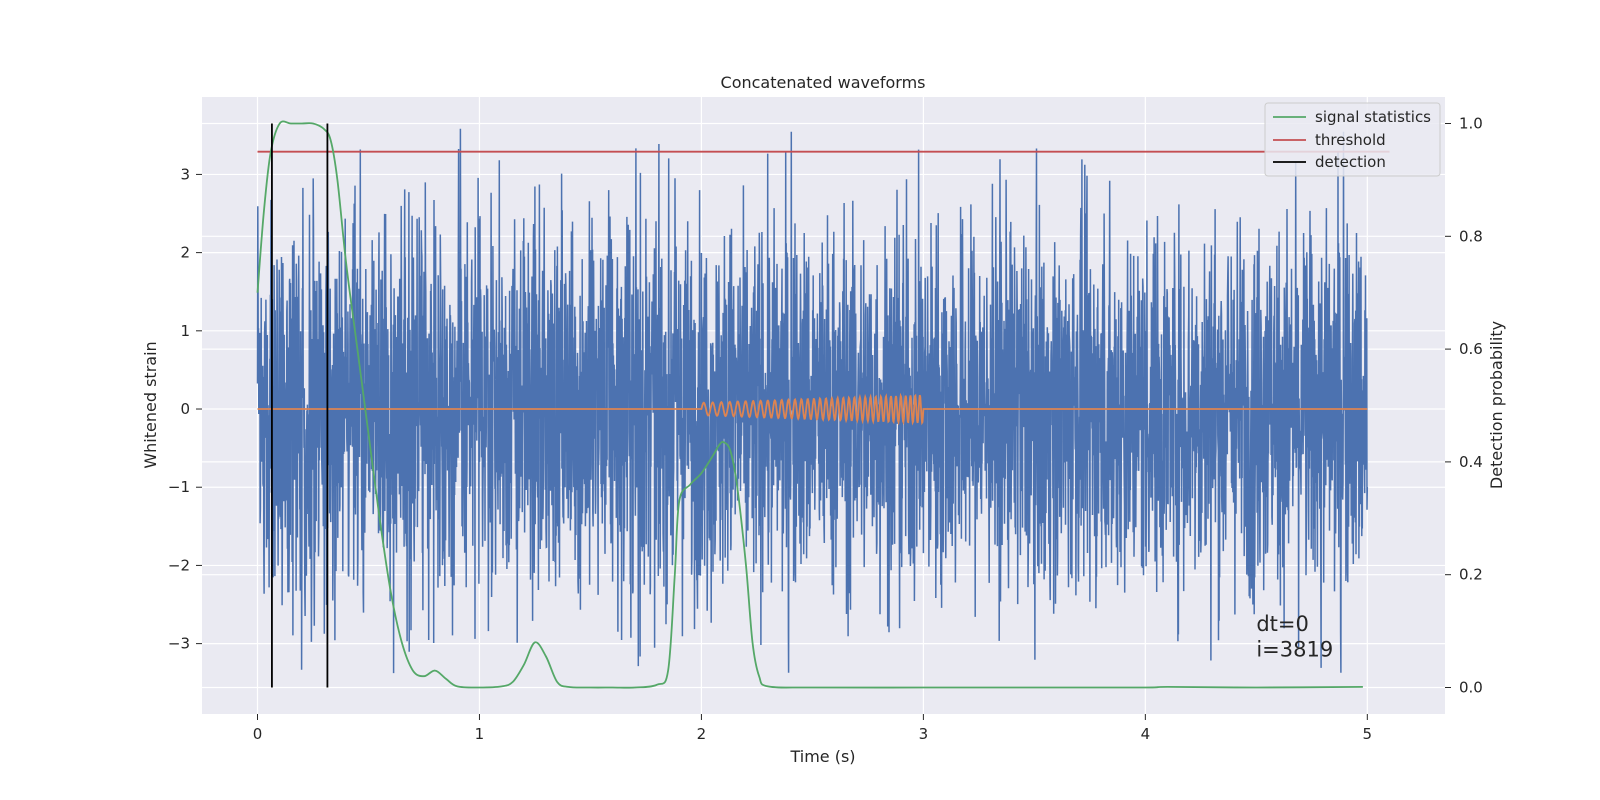 The width and height of the screenshot is (1600, 800). Describe the element at coordinates (1294, 649) in the screenshot. I see `annotation-text: i=3819` at that location.